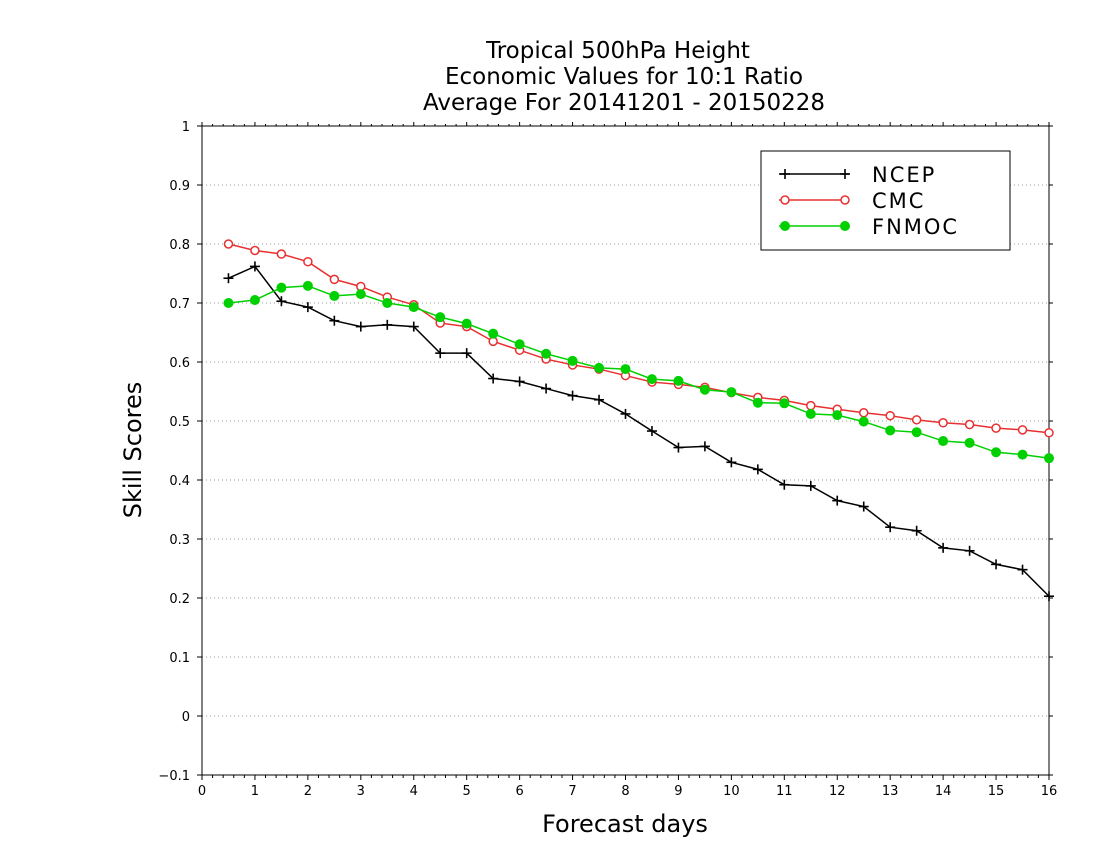 The width and height of the screenshot is (1100, 850). Describe the element at coordinates (943, 791) in the screenshot. I see `x-tick-label: 14` at that location.